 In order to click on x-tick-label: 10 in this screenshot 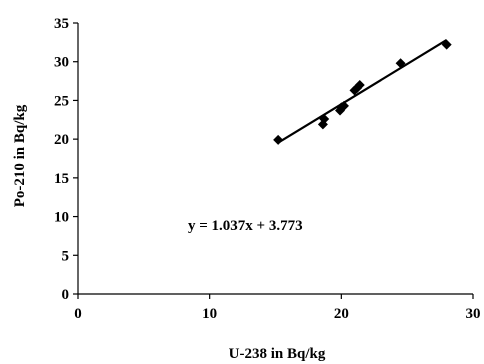, I will do `click(209, 314)`.